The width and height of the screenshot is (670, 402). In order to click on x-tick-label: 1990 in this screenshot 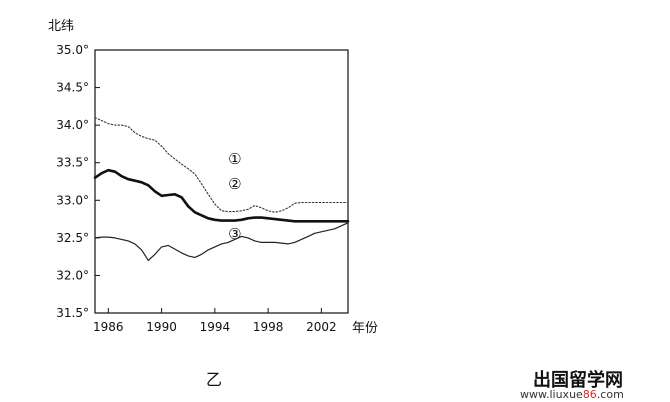, I will do `click(161, 327)`.